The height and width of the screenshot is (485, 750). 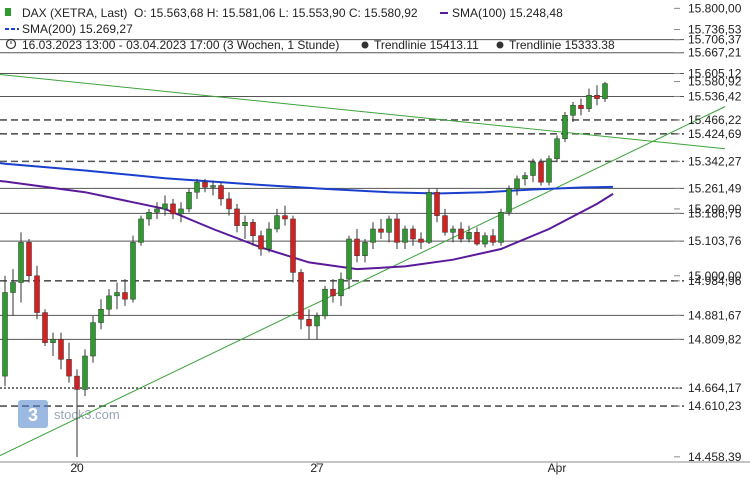 I want to click on price-label: 15.200,00, so click(x=715, y=209).